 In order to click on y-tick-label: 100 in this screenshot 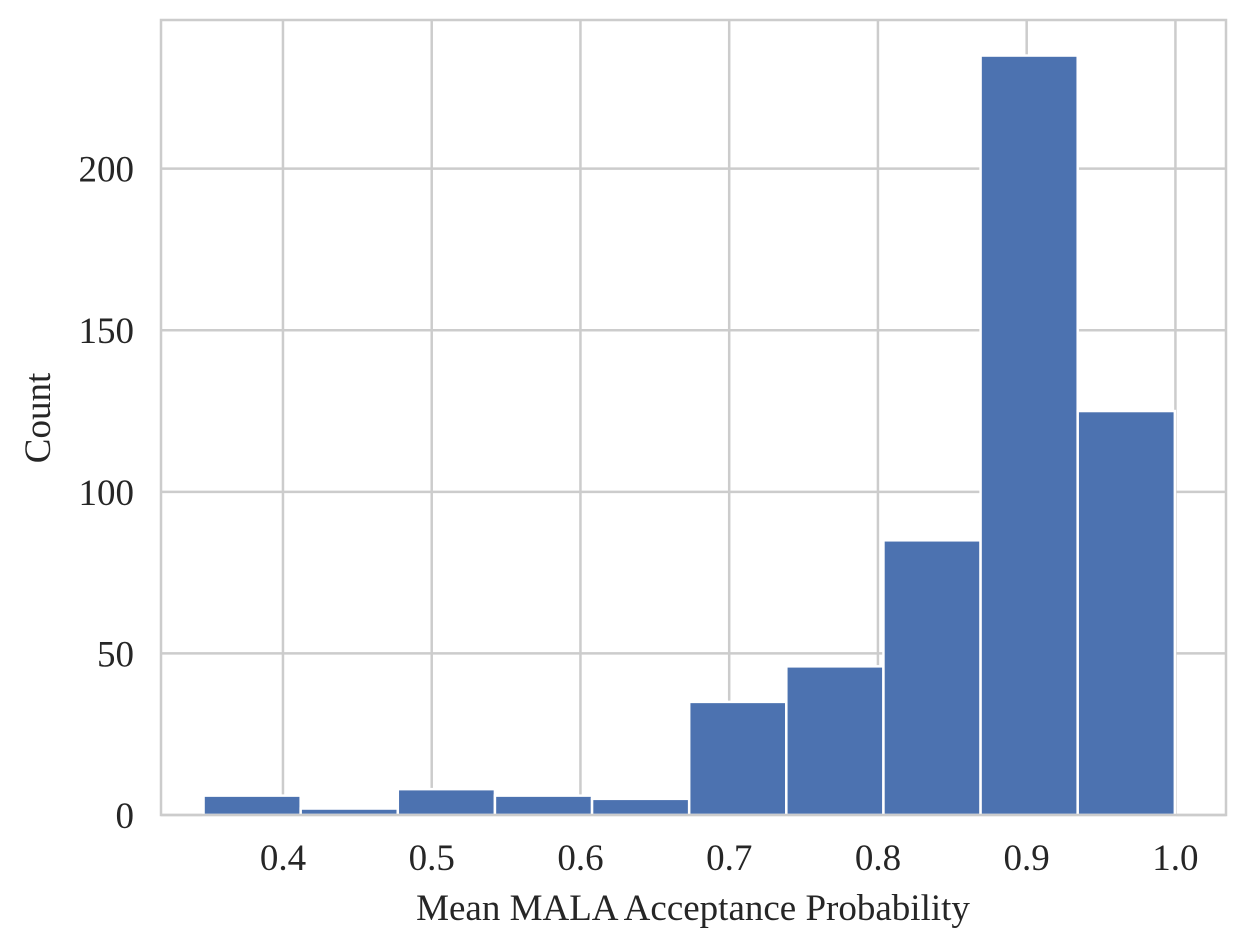, I will do `click(107, 493)`.